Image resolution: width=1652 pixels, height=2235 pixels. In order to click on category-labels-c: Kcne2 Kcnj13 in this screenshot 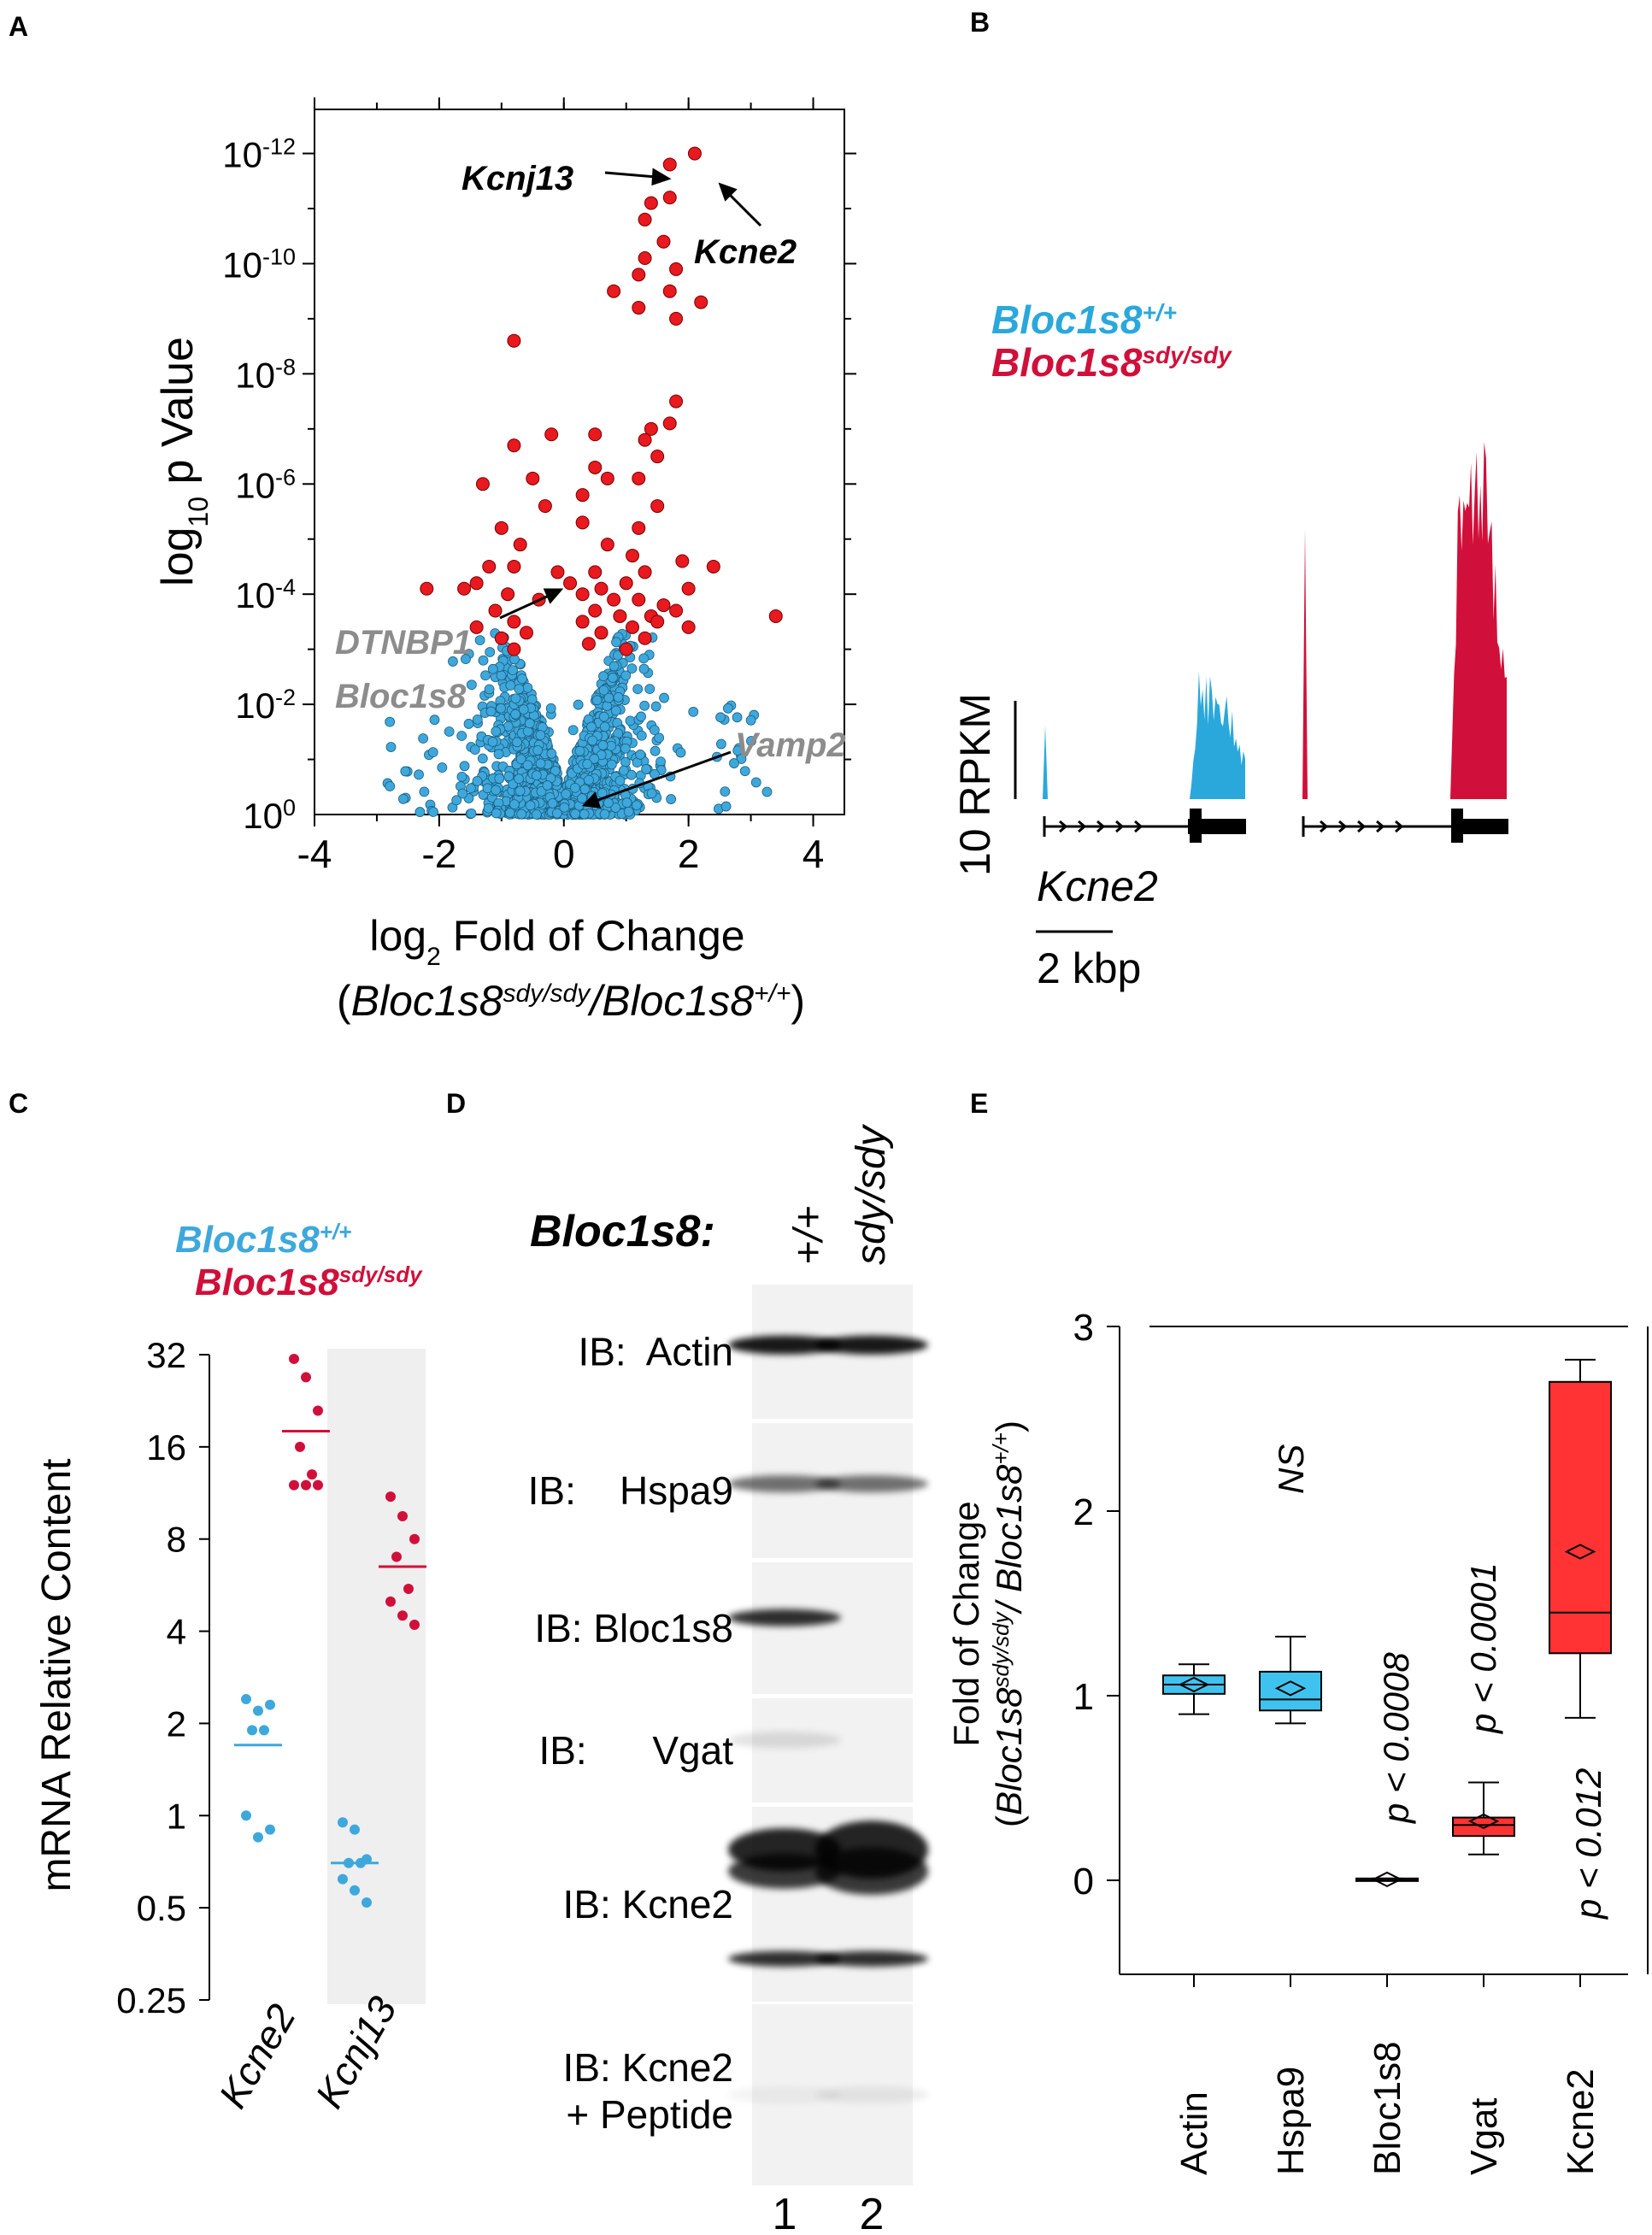, I will do `click(308, 2052)`.